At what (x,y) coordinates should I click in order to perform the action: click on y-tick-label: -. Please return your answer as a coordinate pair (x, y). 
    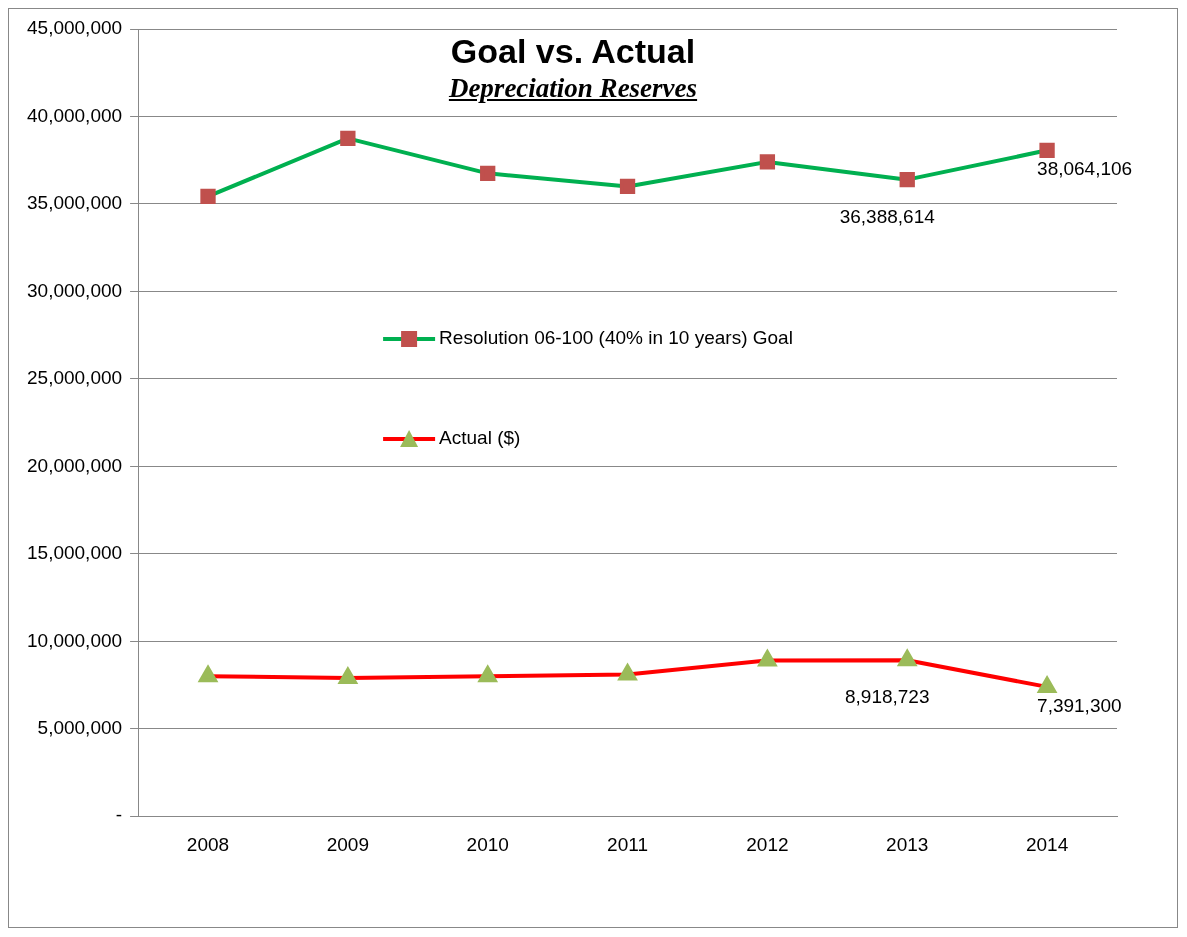
    Looking at the image, I should click on (119, 815).